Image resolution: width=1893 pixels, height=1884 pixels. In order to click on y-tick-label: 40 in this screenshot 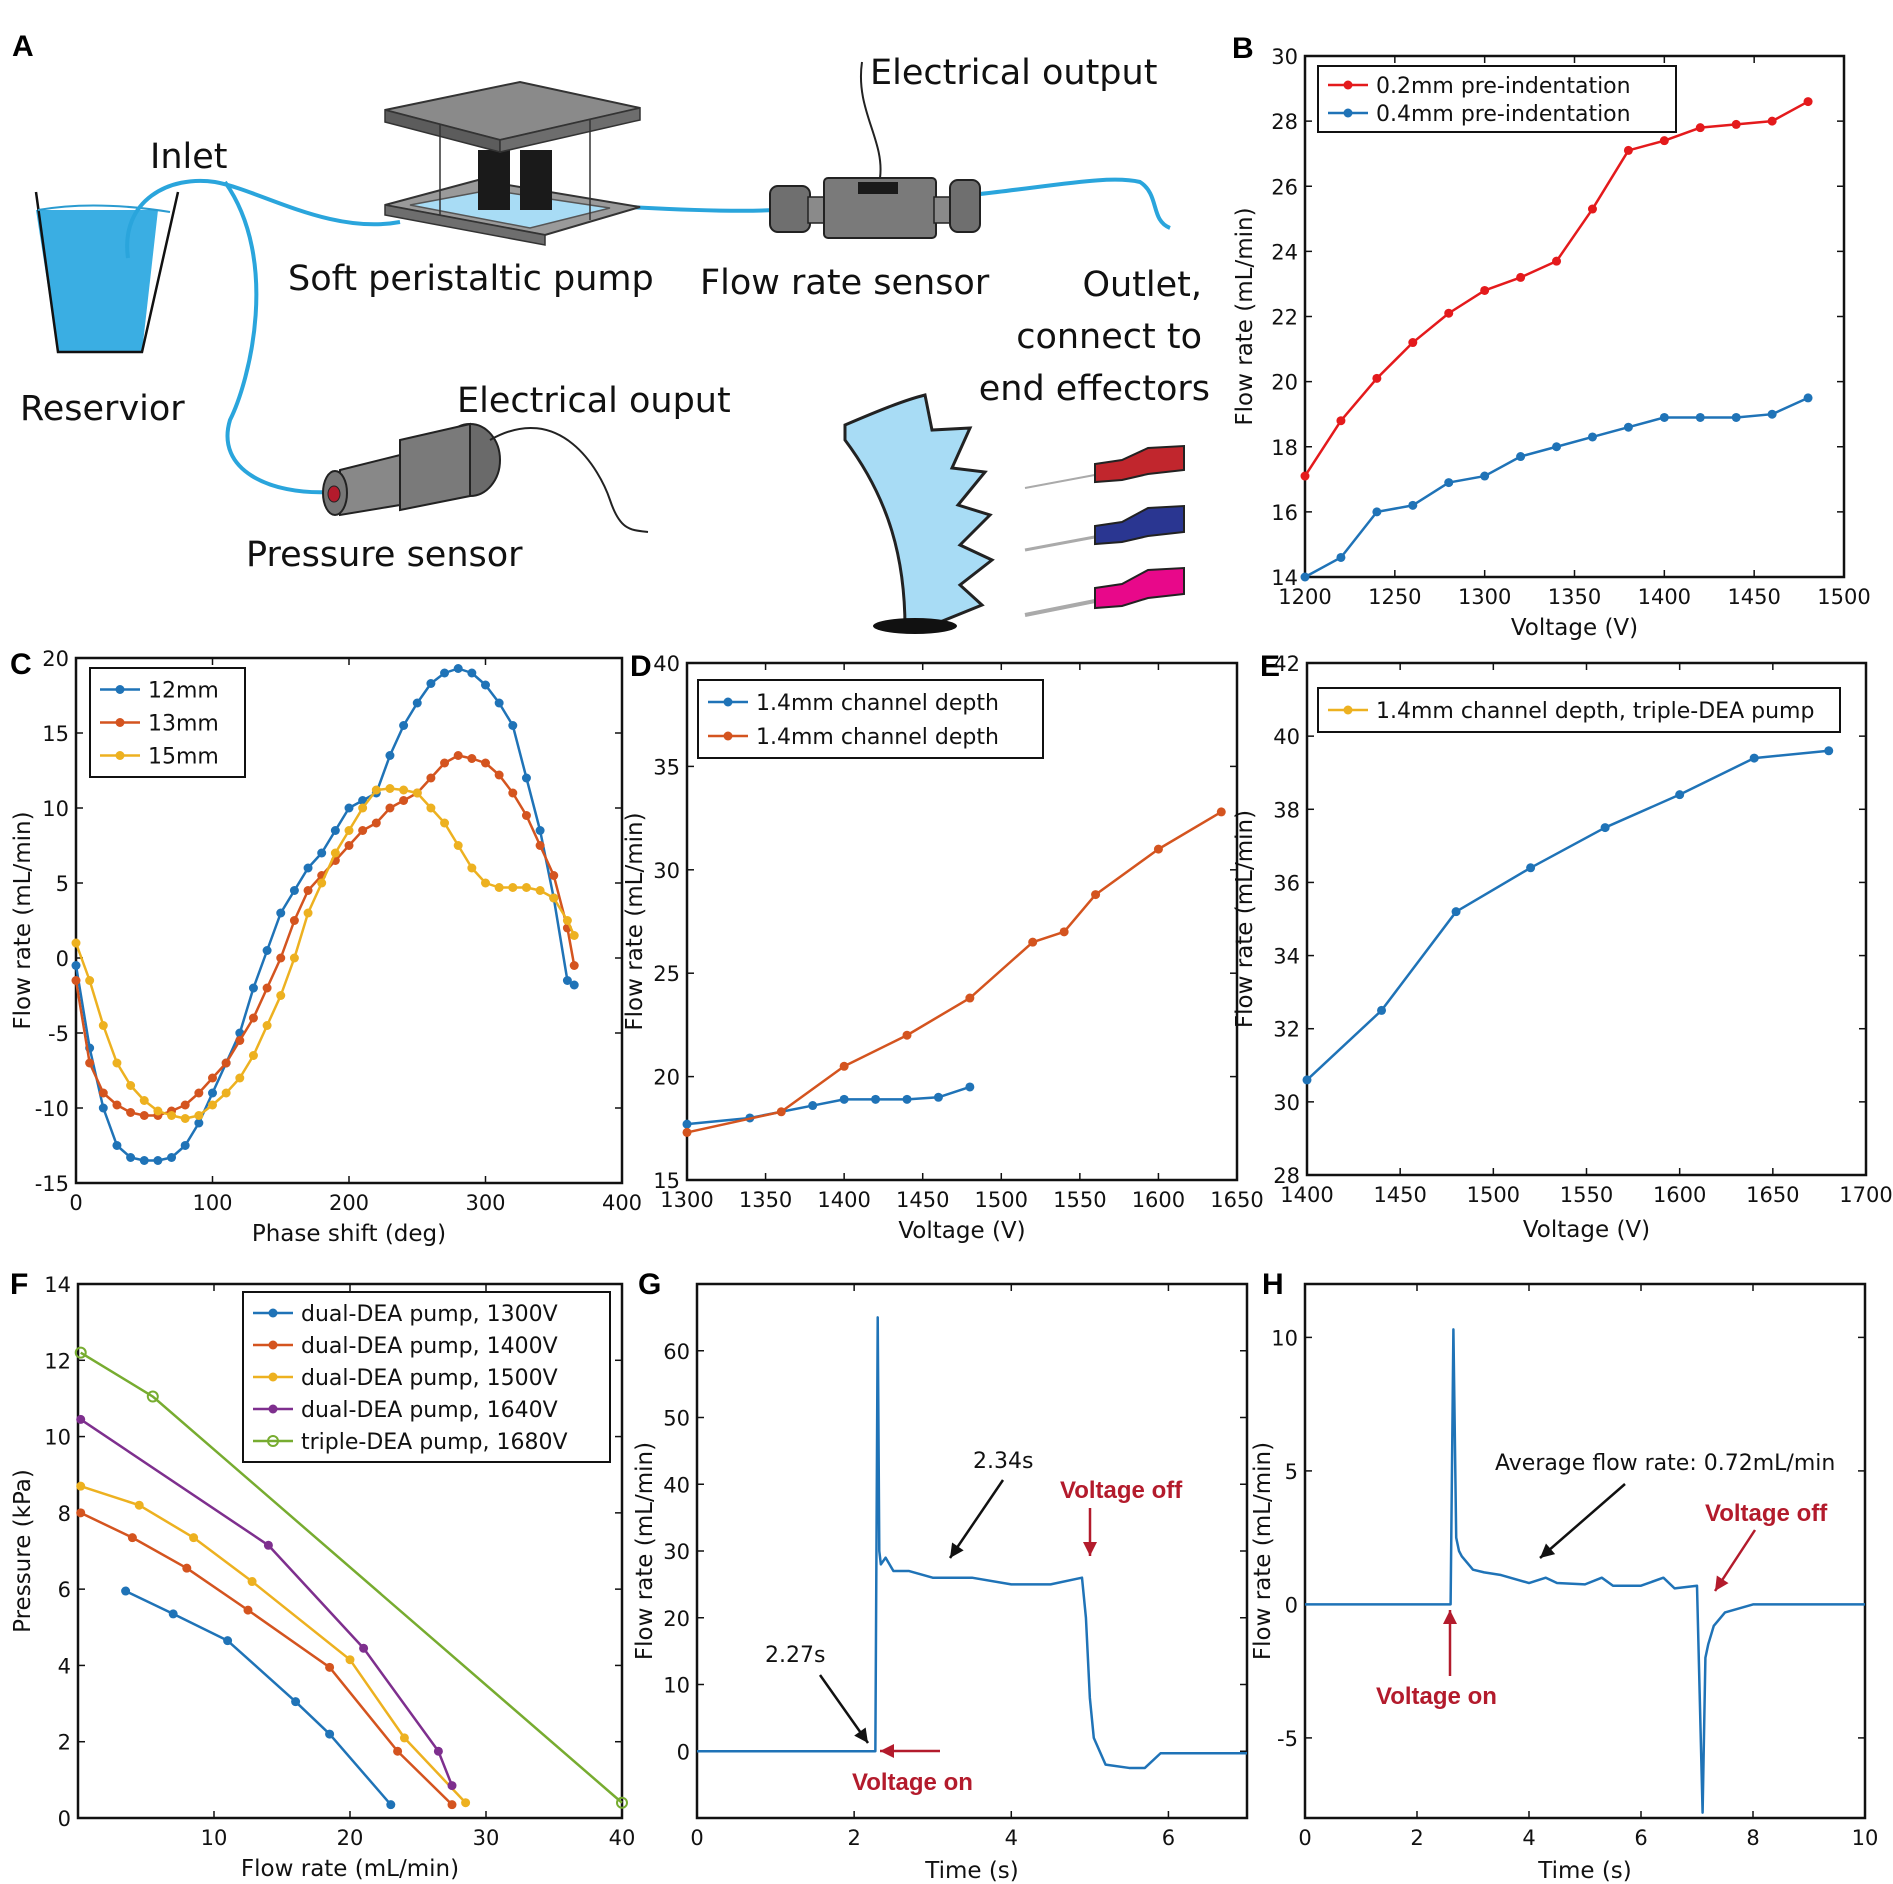, I will do `click(666, 664)`.